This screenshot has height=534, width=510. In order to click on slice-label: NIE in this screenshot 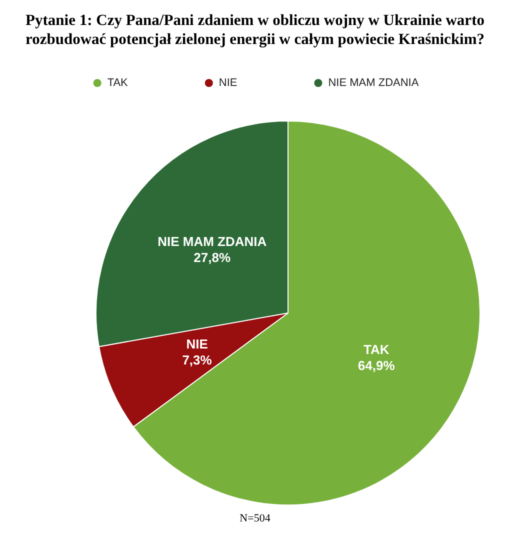, I will do `click(197, 344)`.